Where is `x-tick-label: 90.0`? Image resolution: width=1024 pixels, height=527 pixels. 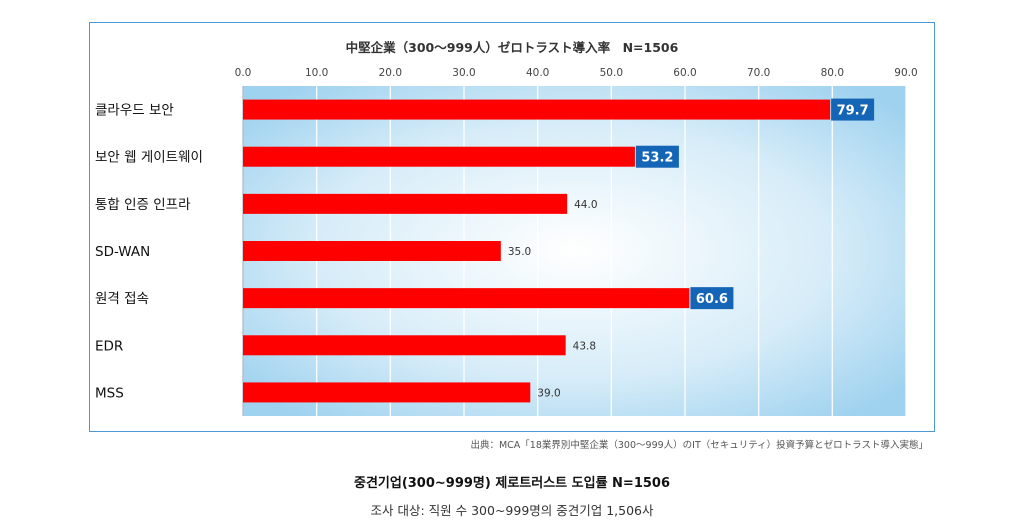 x-tick-label: 90.0 is located at coordinates (905, 73).